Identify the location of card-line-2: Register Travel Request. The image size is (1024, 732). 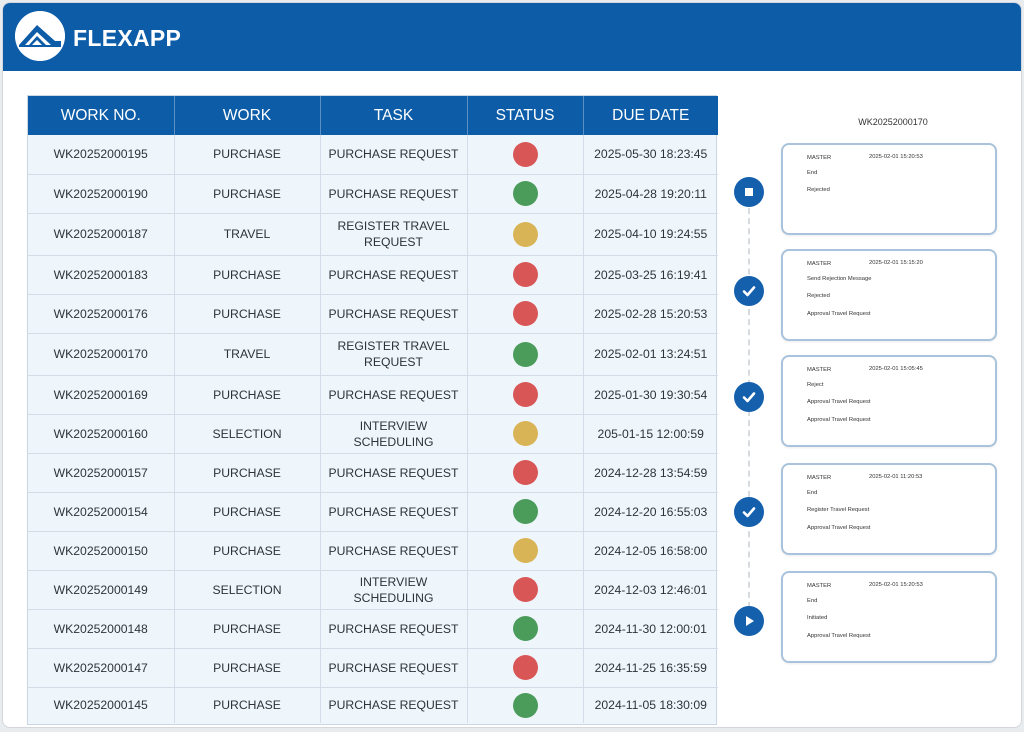
(838, 510).